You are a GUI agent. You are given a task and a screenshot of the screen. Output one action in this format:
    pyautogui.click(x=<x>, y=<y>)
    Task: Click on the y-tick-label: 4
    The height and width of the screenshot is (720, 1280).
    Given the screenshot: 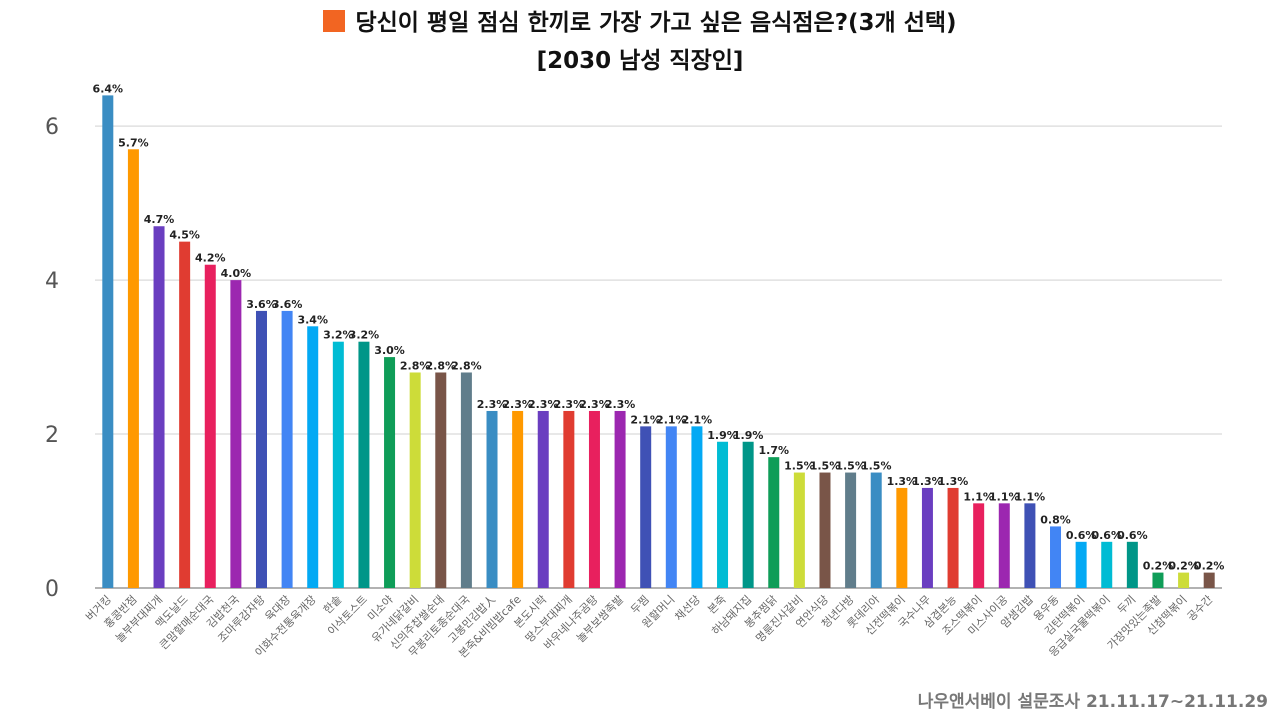 What is the action you would take?
    pyautogui.click(x=52, y=281)
    